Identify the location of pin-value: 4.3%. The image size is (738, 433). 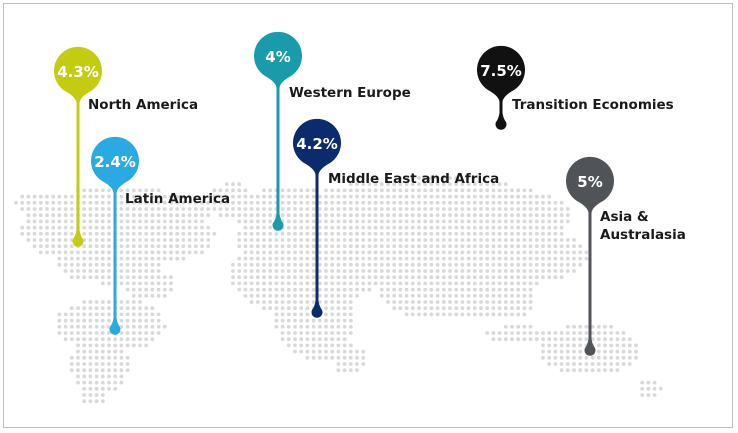
(78, 72).